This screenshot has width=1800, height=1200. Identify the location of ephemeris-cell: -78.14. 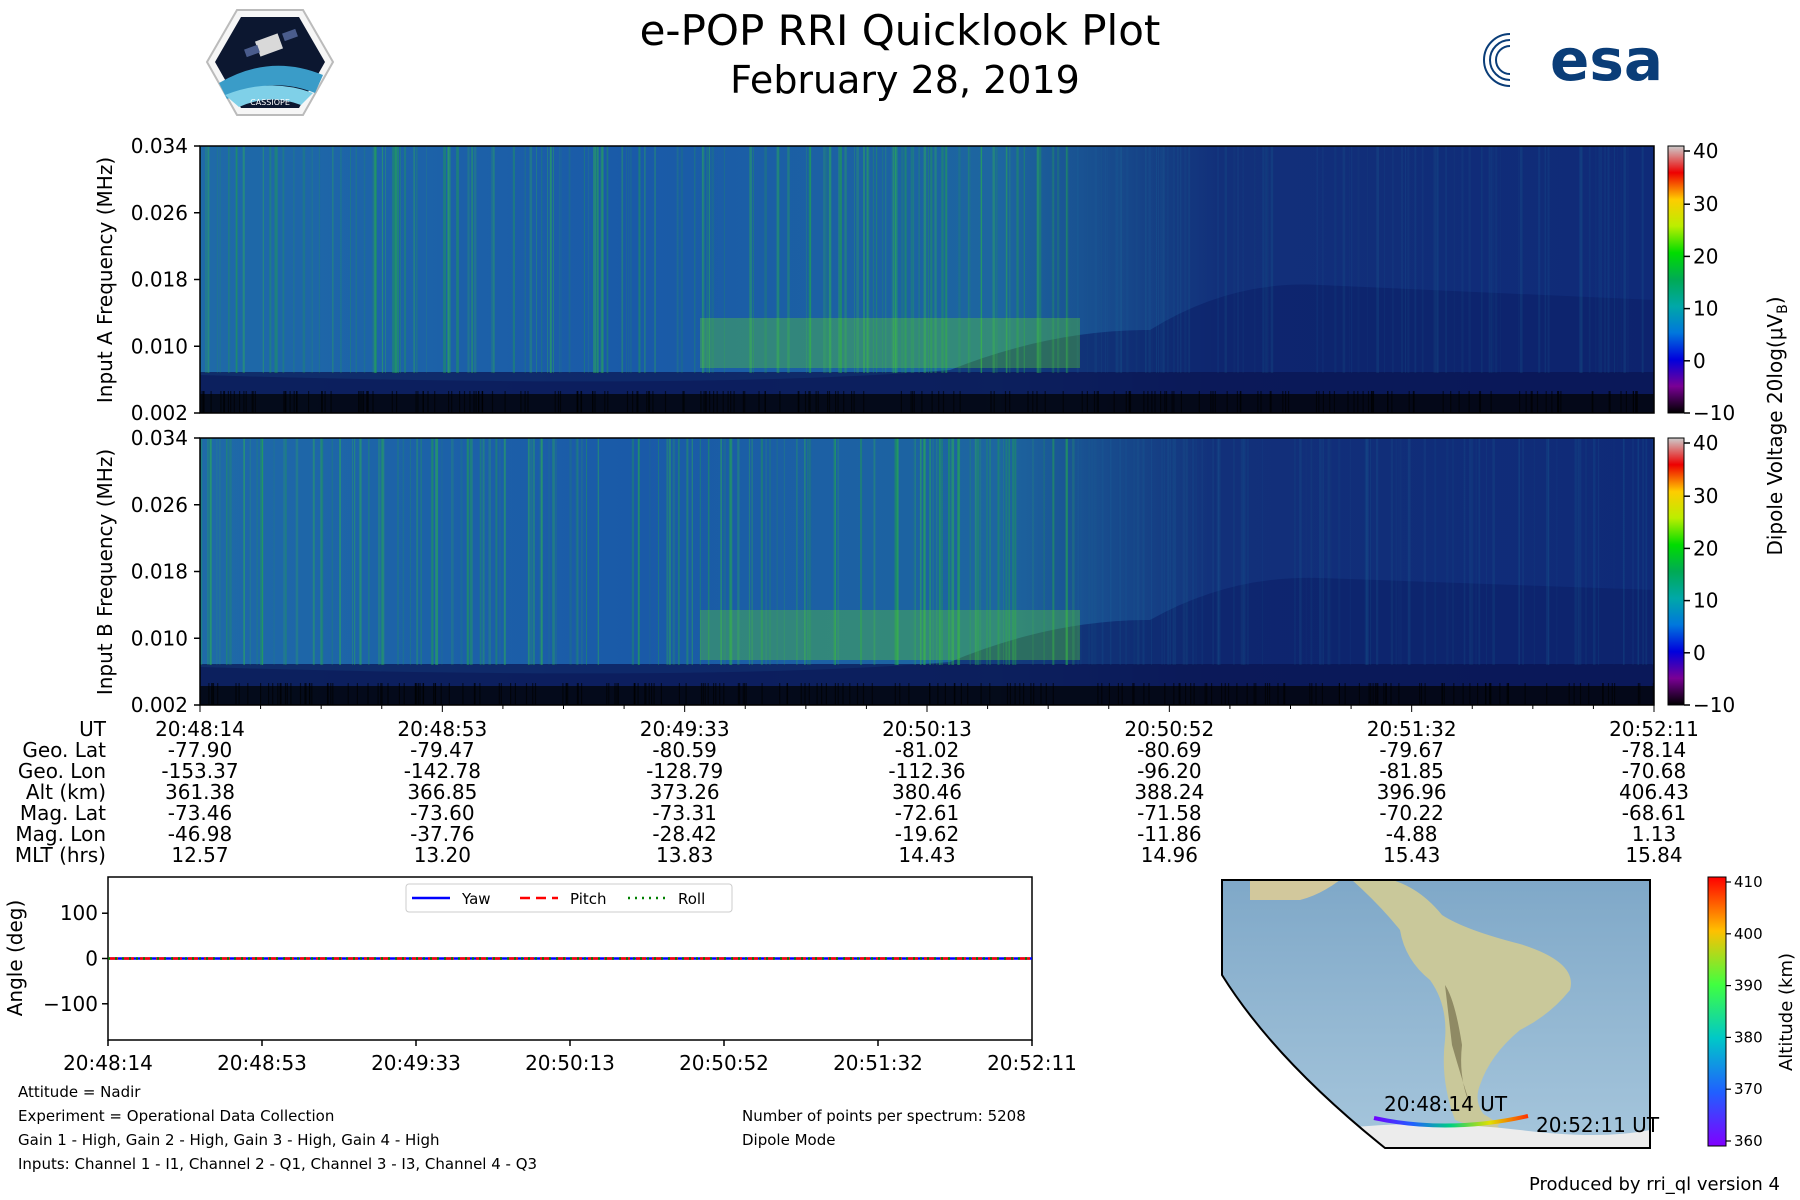
(1654, 750).